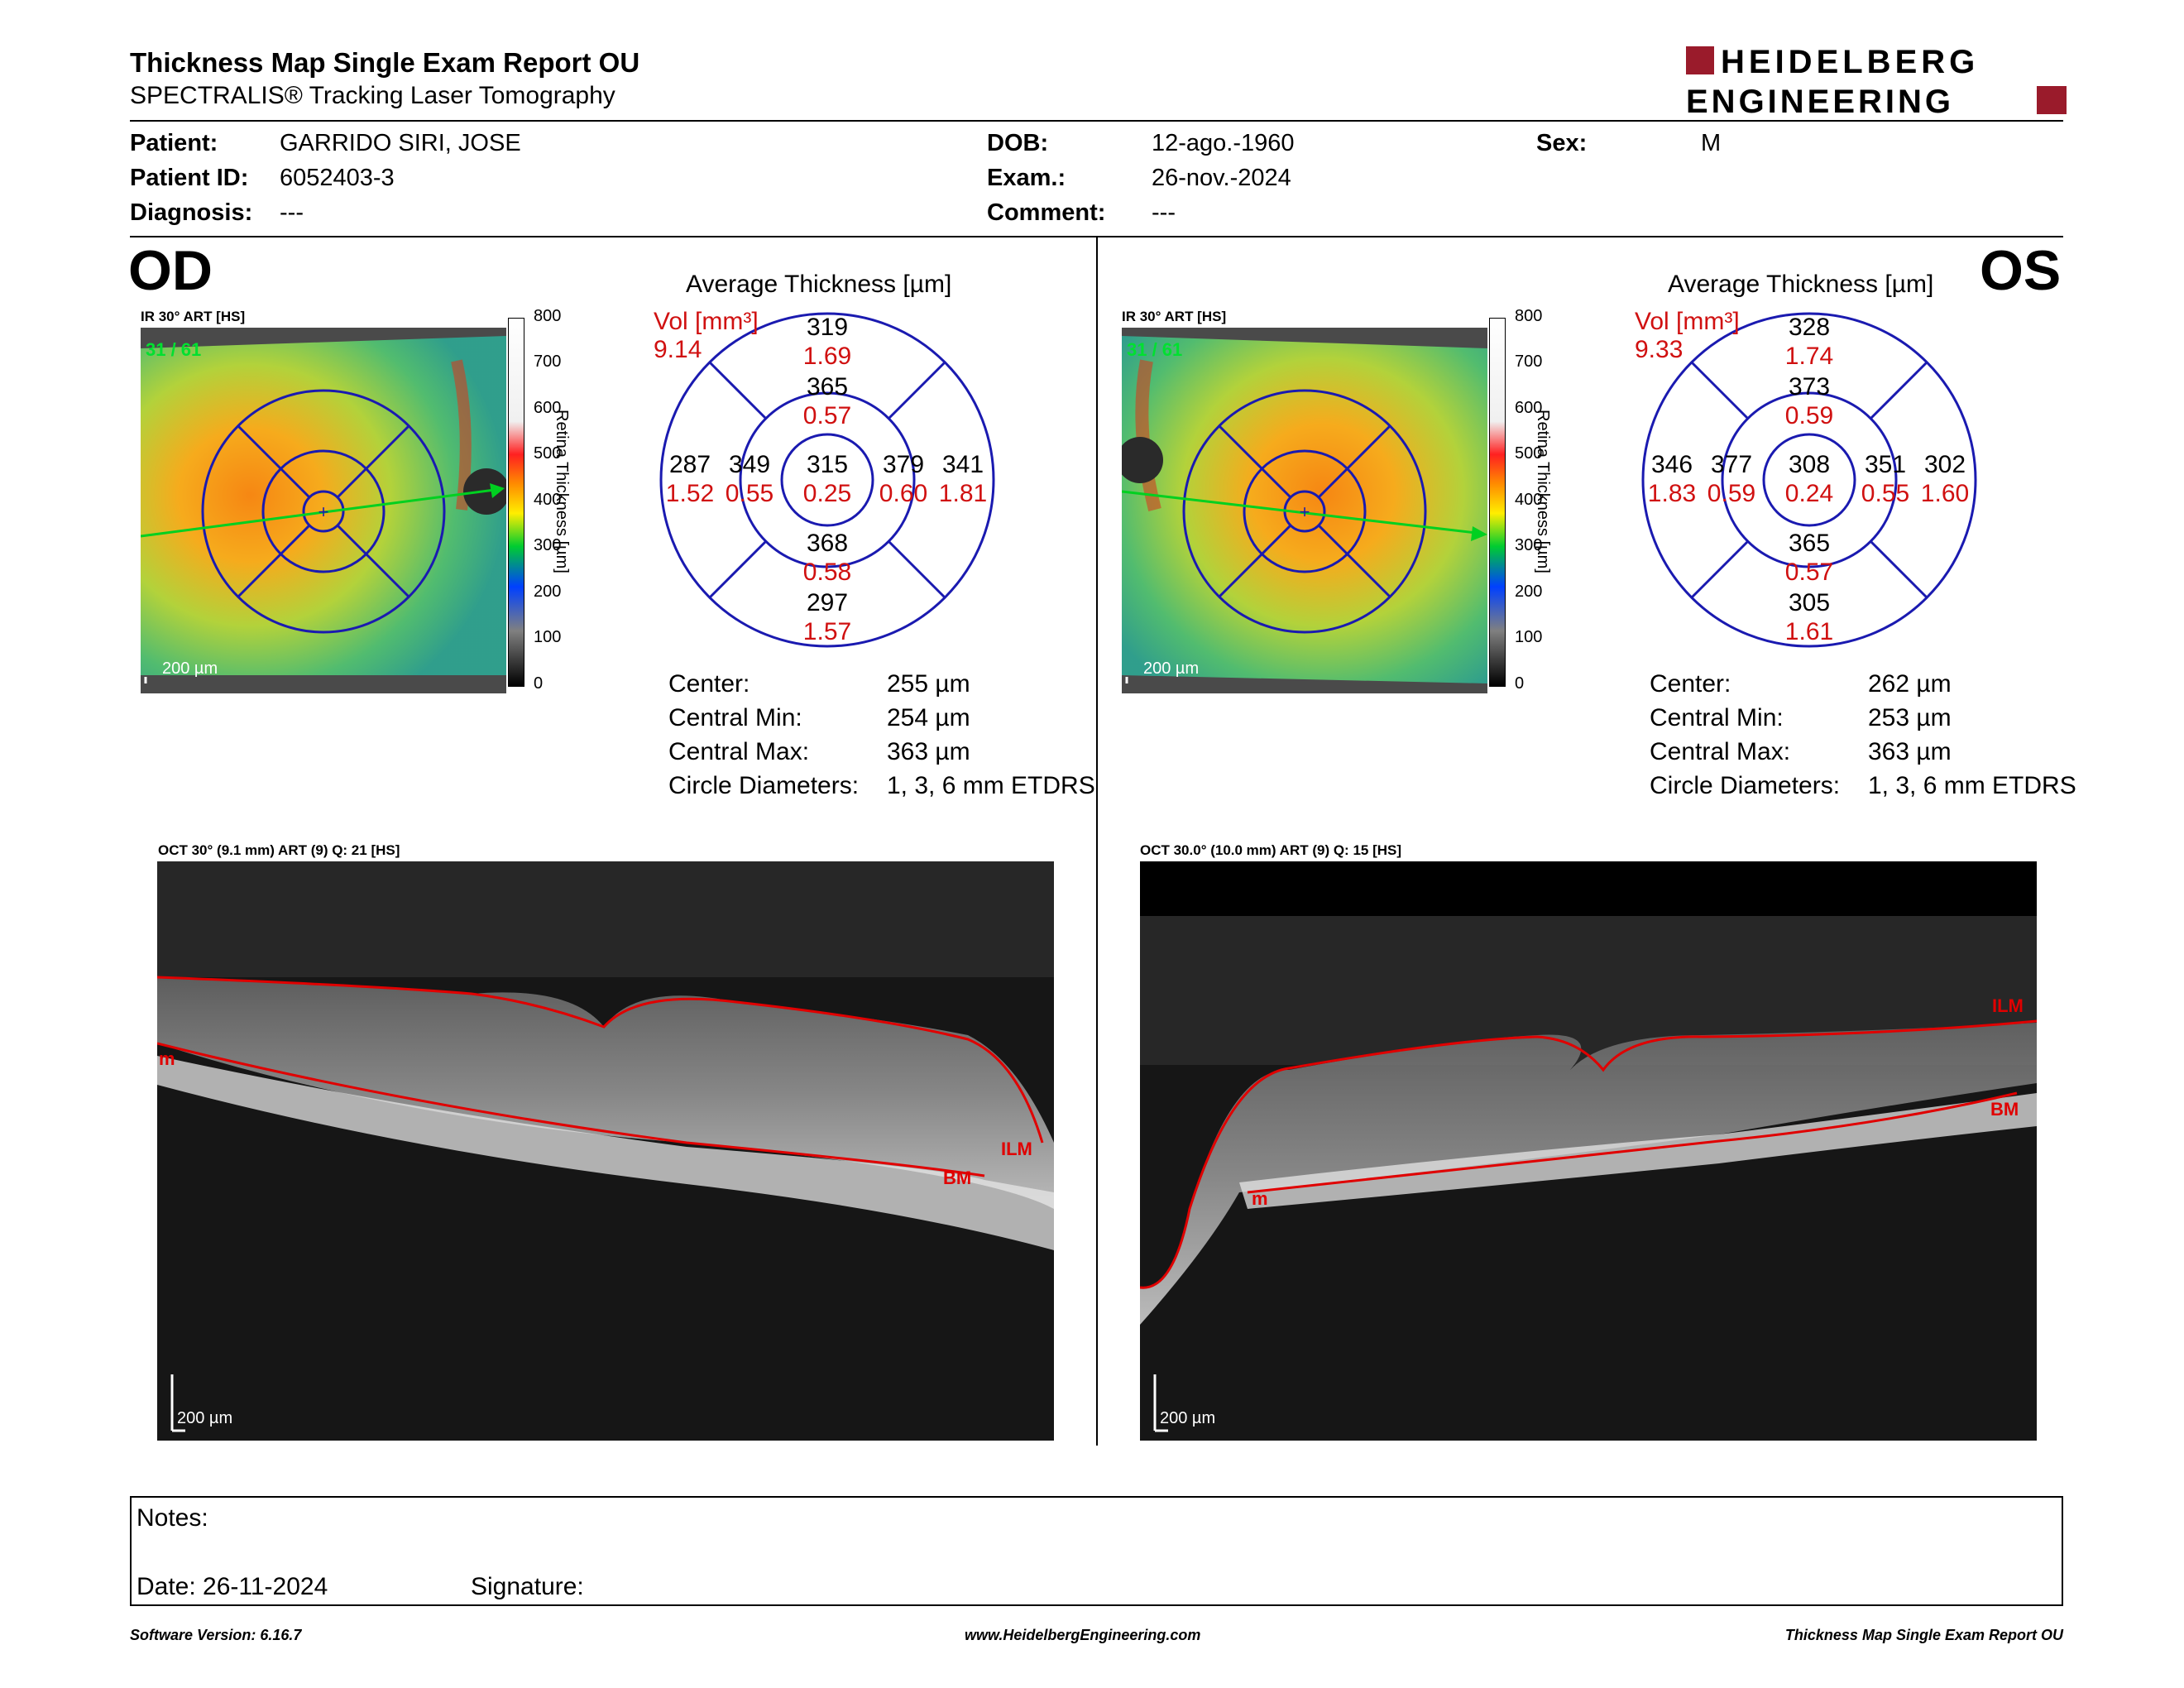 This screenshot has height=1688, width=2184. What do you see at coordinates (739, 751) in the screenshot?
I see `od-stat-label: Central Max:` at bounding box center [739, 751].